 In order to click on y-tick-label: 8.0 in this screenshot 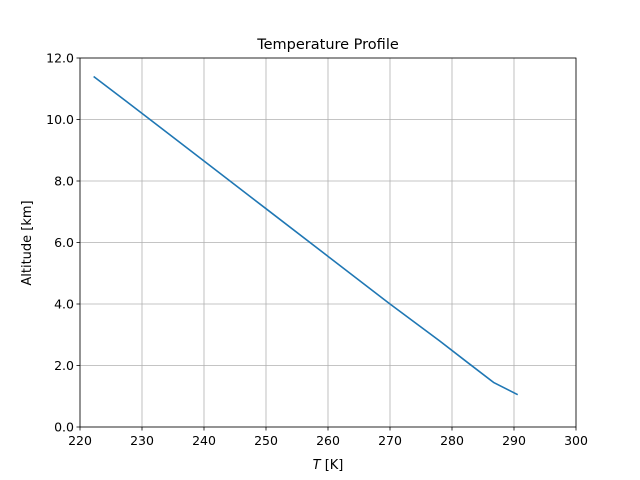, I will do `click(64, 181)`.